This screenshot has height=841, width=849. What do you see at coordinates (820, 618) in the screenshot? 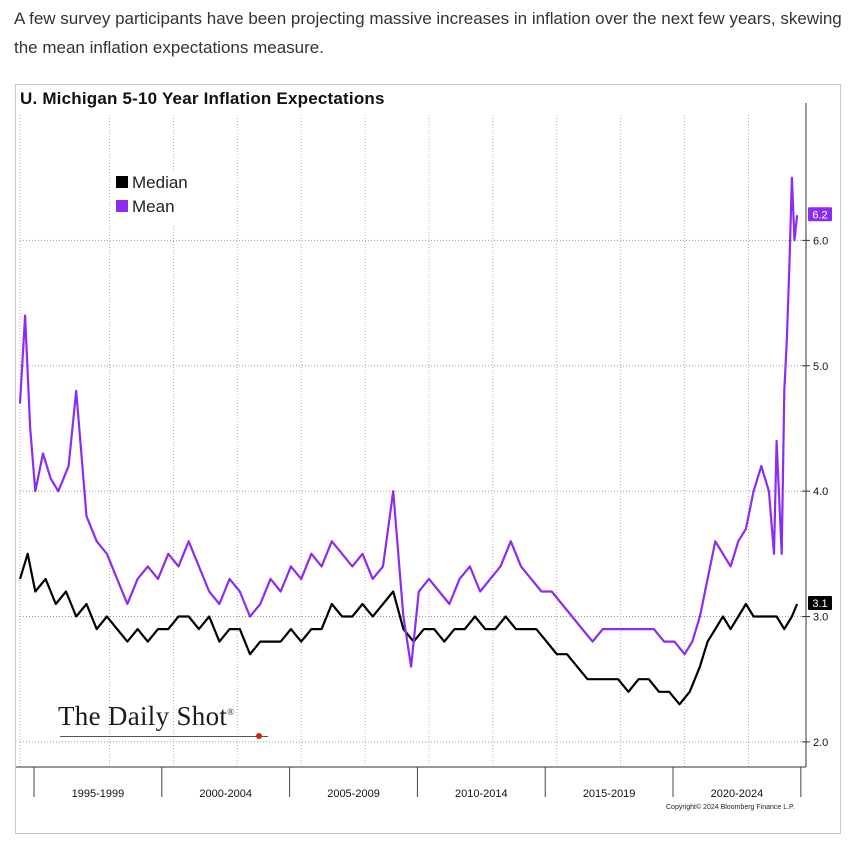
I see `y-tick-label: 3.0` at bounding box center [820, 618].